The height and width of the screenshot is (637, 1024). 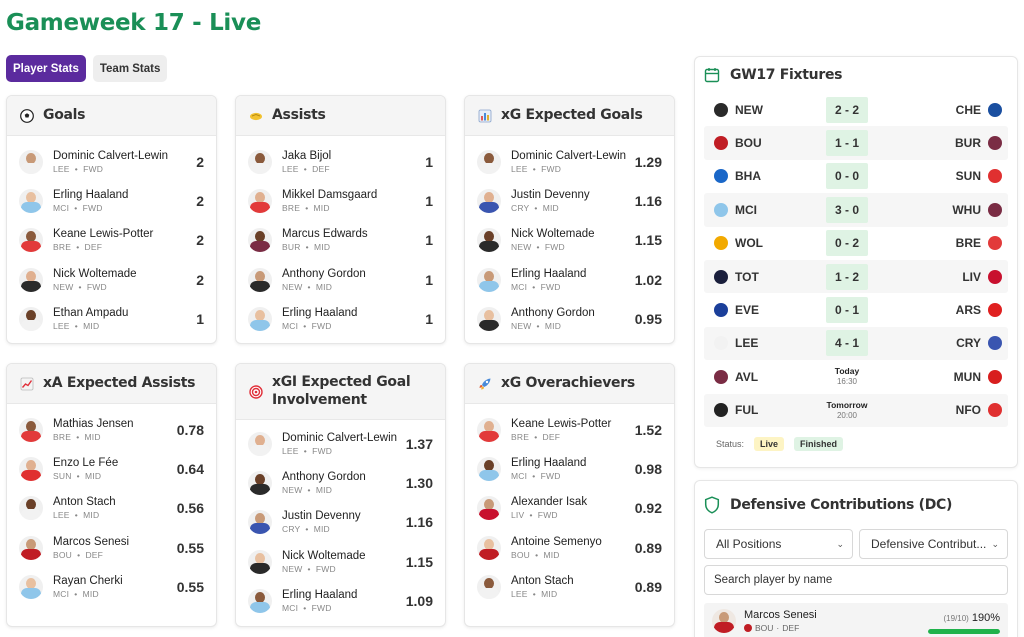 What do you see at coordinates (856, 580) in the screenshot?
I see `player-search-input: Search player by name` at bounding box center [856, 580].